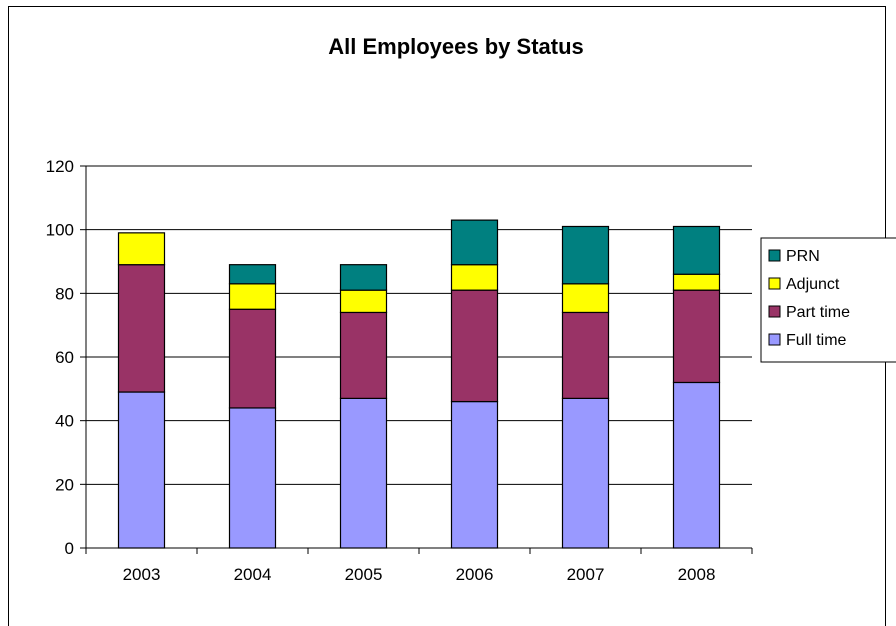 The height and width of the screenshot is (626, 896). What do you see at coordinates (585, 473) in the screenshot?
I see `bar-full-time-2007` at bounding box center [585, 473].